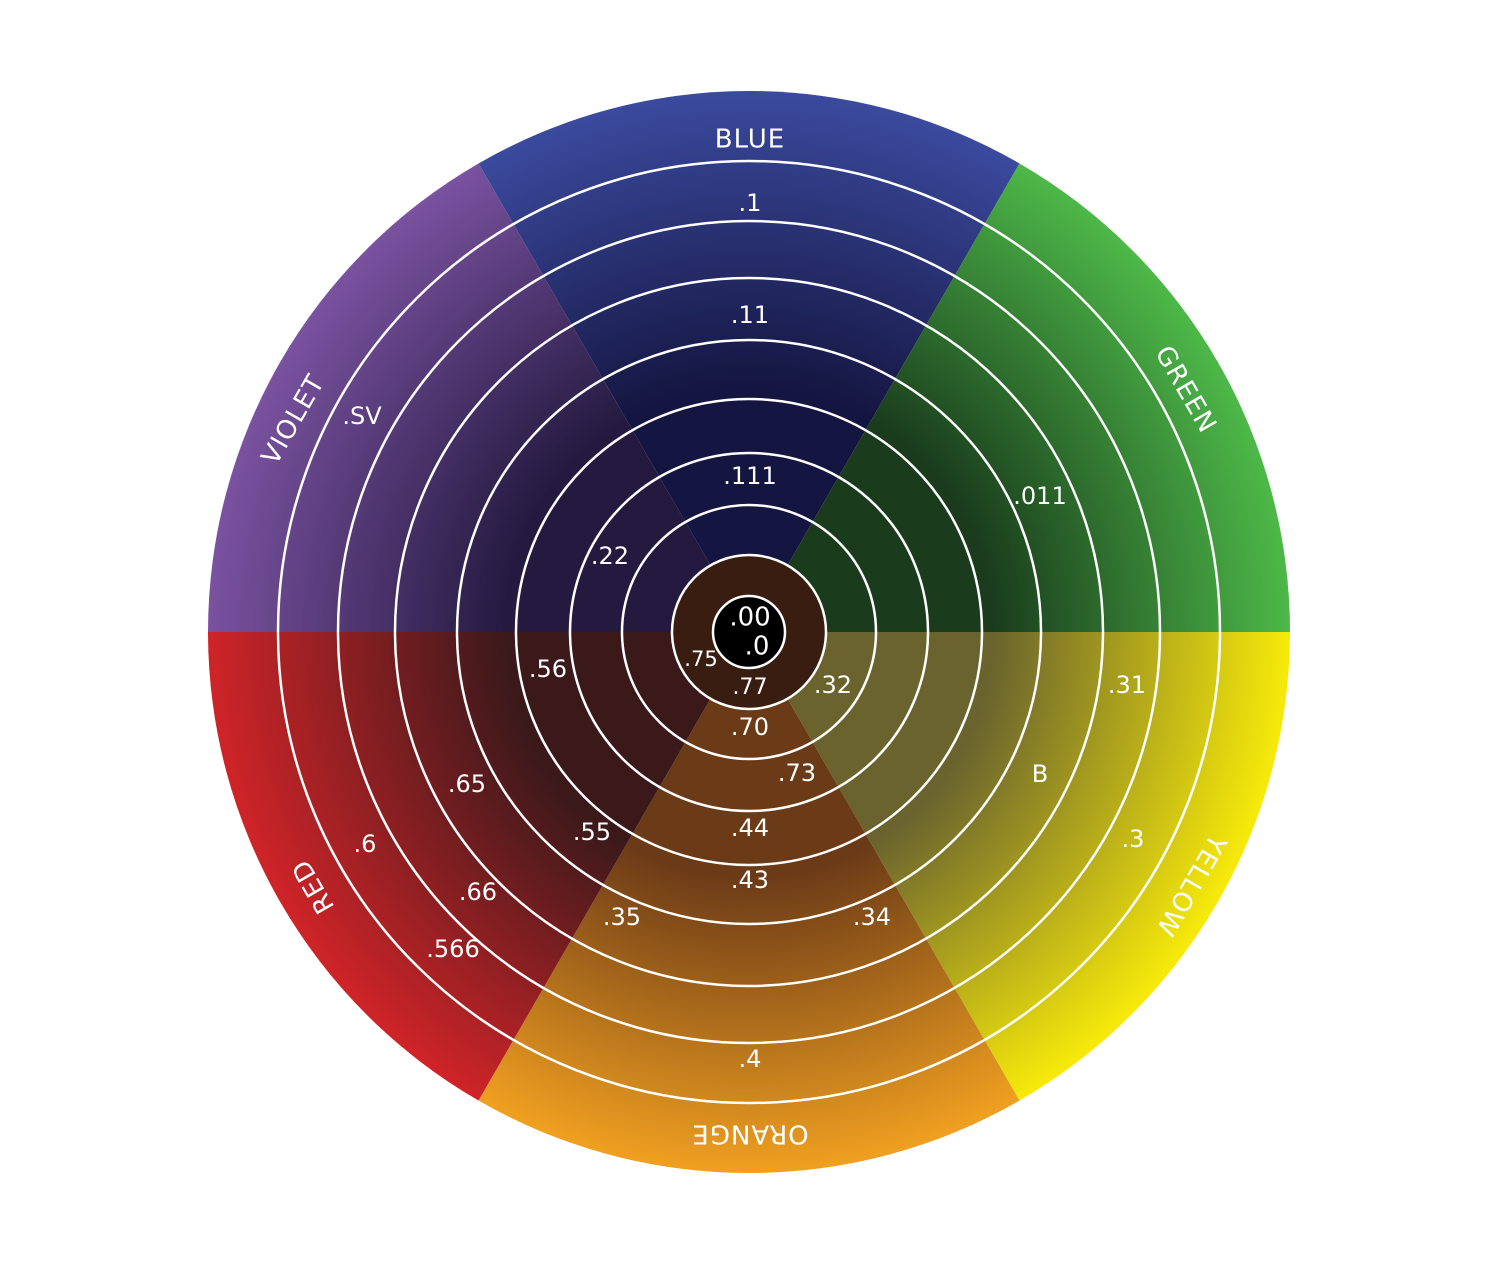 This screenshot has width=1500, height=1277. I want to click on value-violet-2: .22, so click(610, 556).